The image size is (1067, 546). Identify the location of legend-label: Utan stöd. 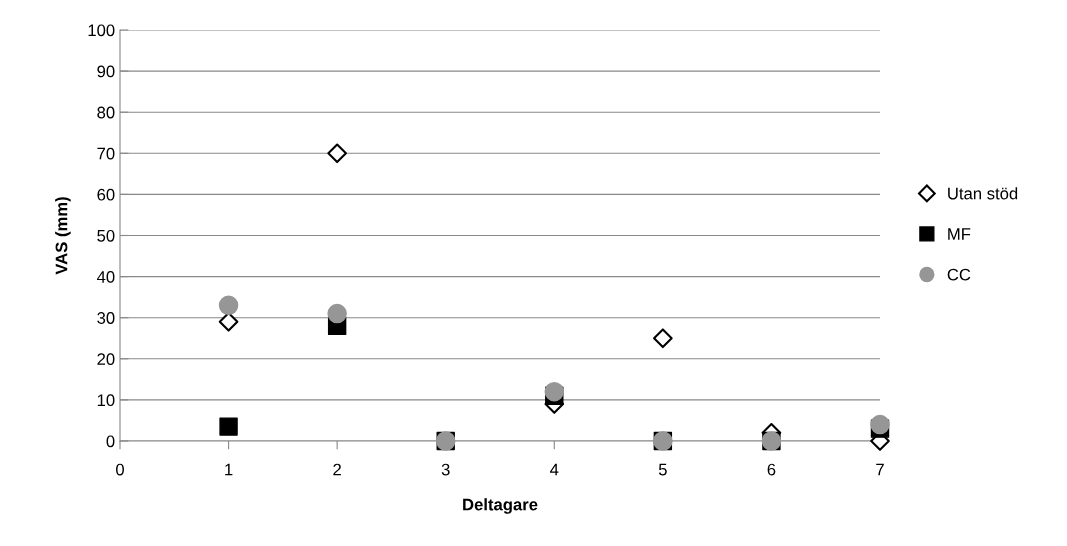
(983, 193).